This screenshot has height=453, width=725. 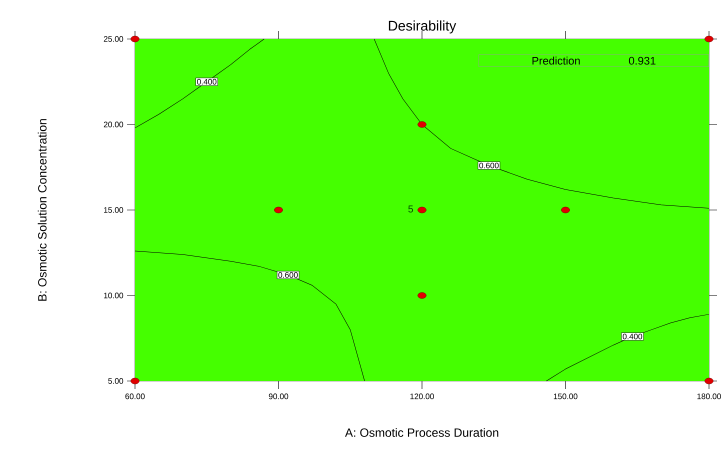 I want to click on annotation: 0.931, so click(x=642, y=60).